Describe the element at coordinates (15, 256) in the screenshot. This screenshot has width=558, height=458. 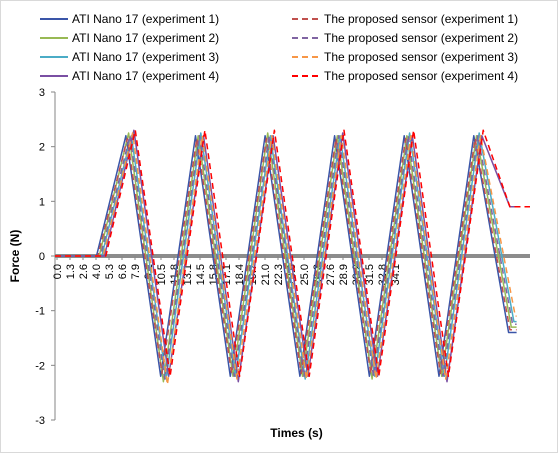
I see `y-axis-title: Force (N)` at that location.